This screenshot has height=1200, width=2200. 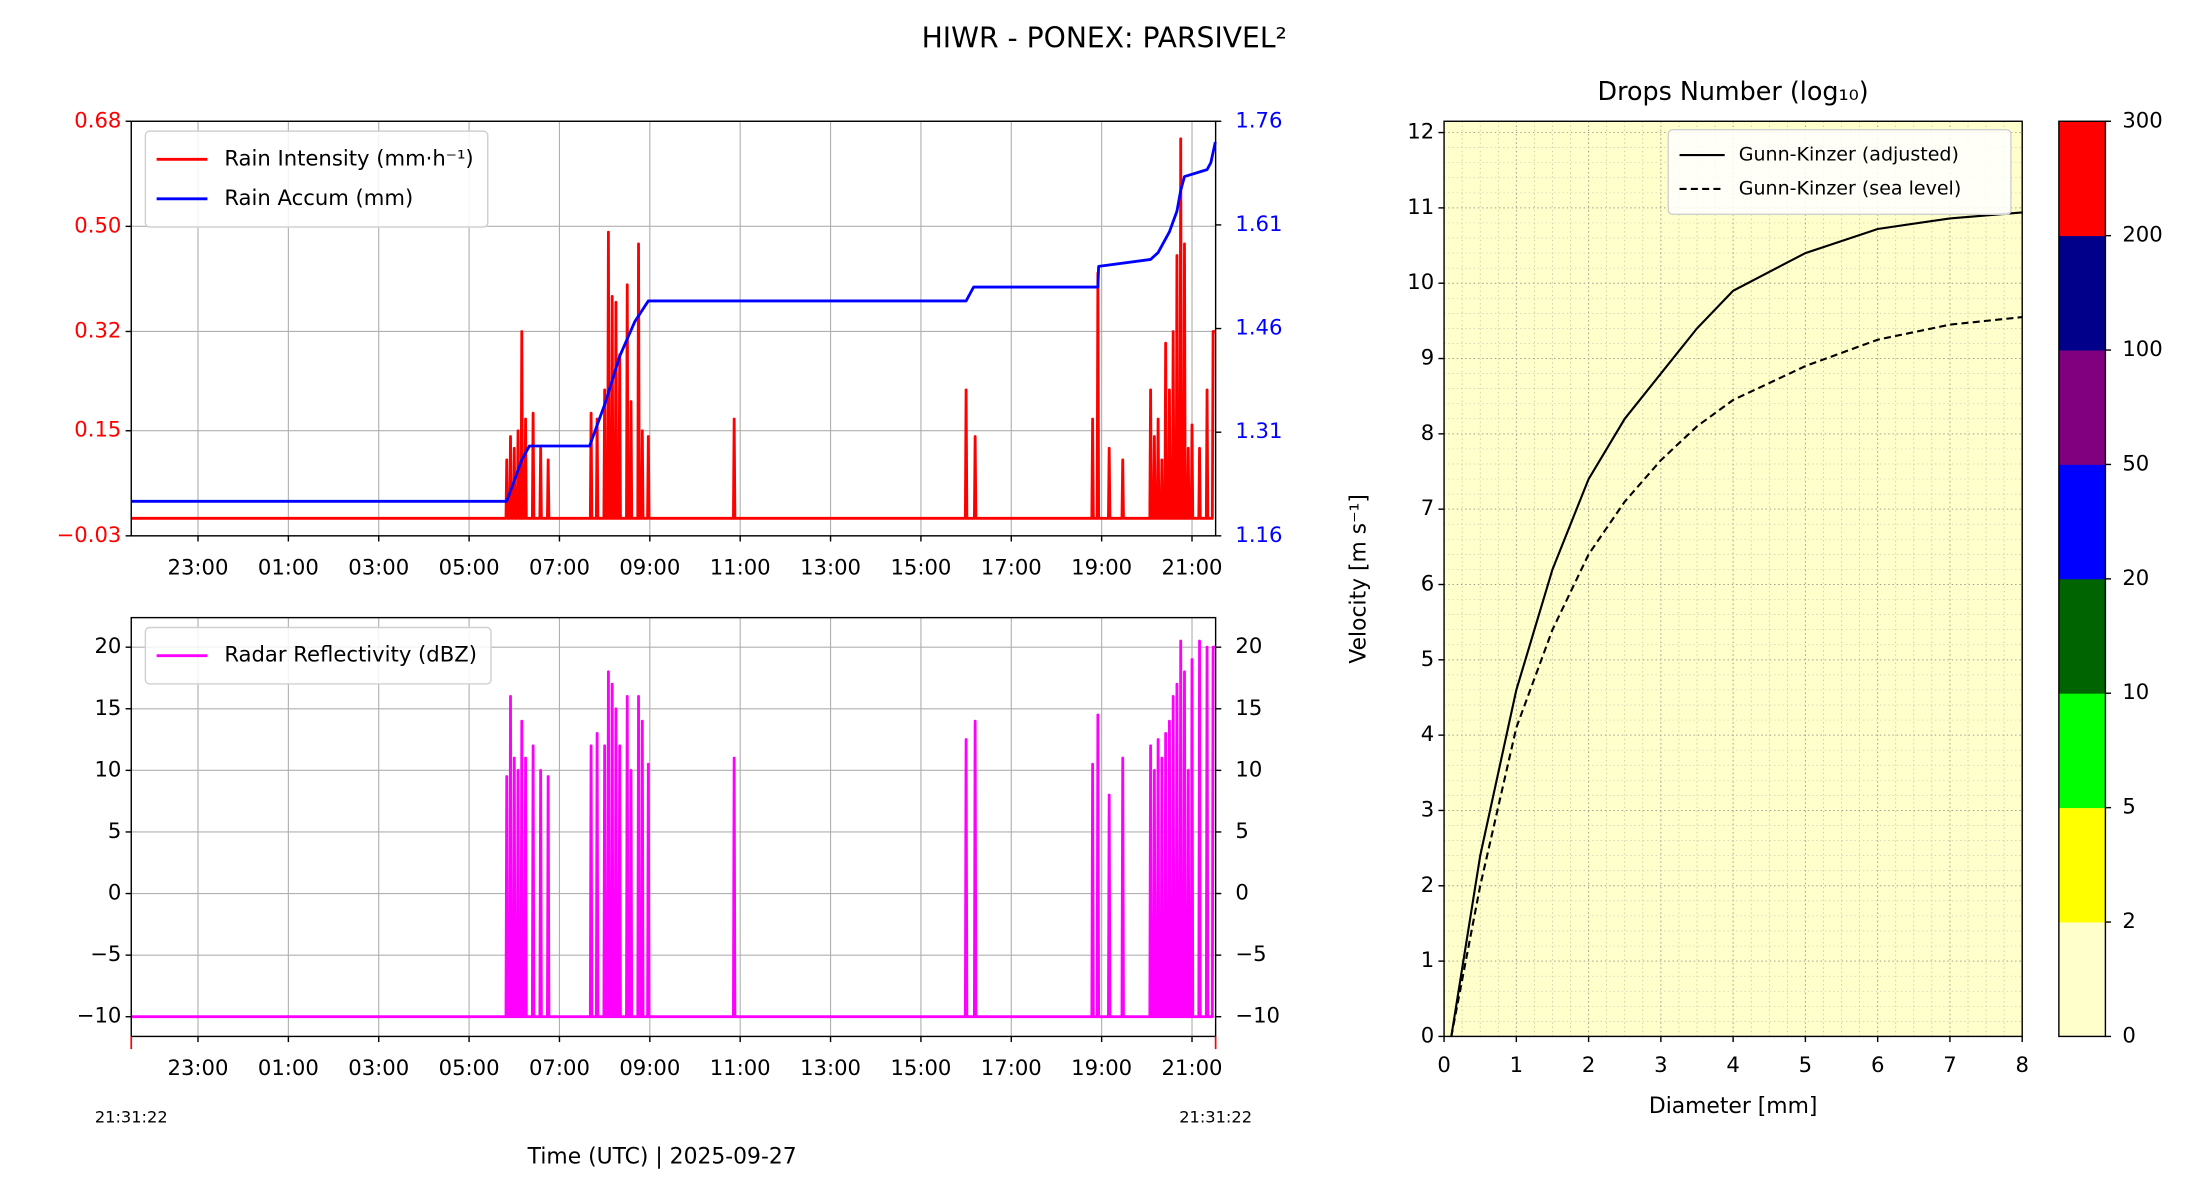 What do you see at coordinates (1427, 432) in the screenshot?
I see `y-tick-label: 8` at bounding box center [1427, 432].